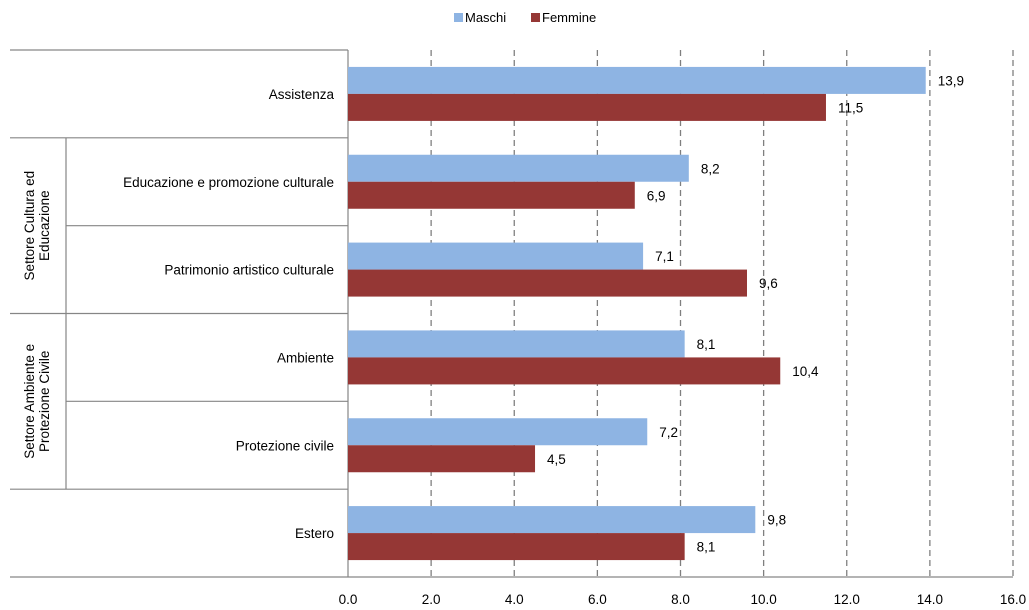 Image resolution: width=1029 pixels, height=610 pixels. What do you see at coordinates (44, 225) in the screenshot?
I see `group-label-line: Educazione` at bounding box center [44, 225].